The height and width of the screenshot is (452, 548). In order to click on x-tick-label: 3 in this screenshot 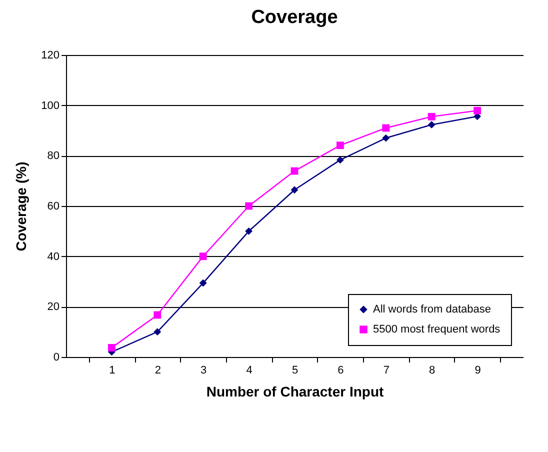, I will do `click(203, 370)`.